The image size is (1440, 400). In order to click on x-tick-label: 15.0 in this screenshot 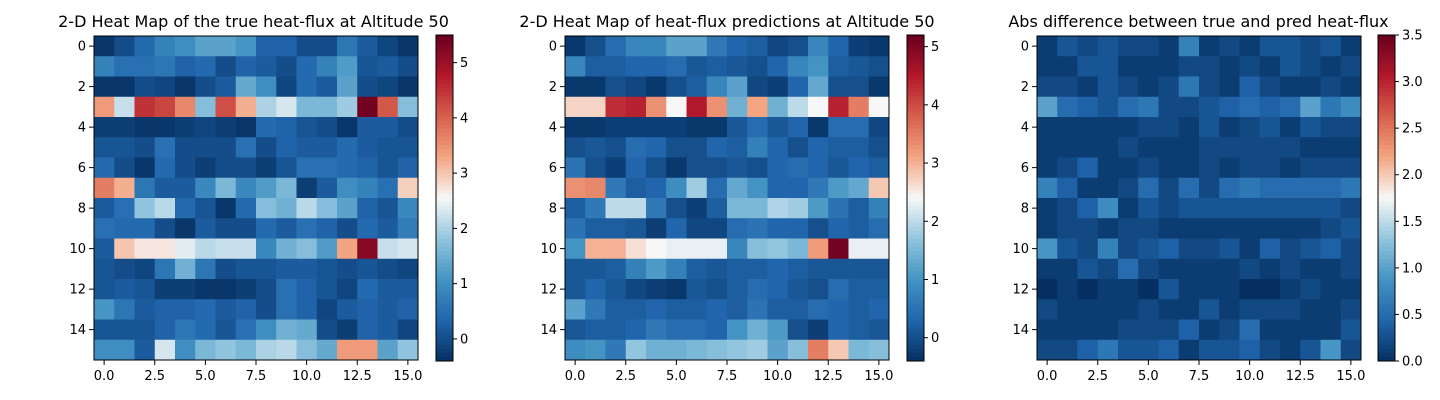, I will do `click(407, 376)`.